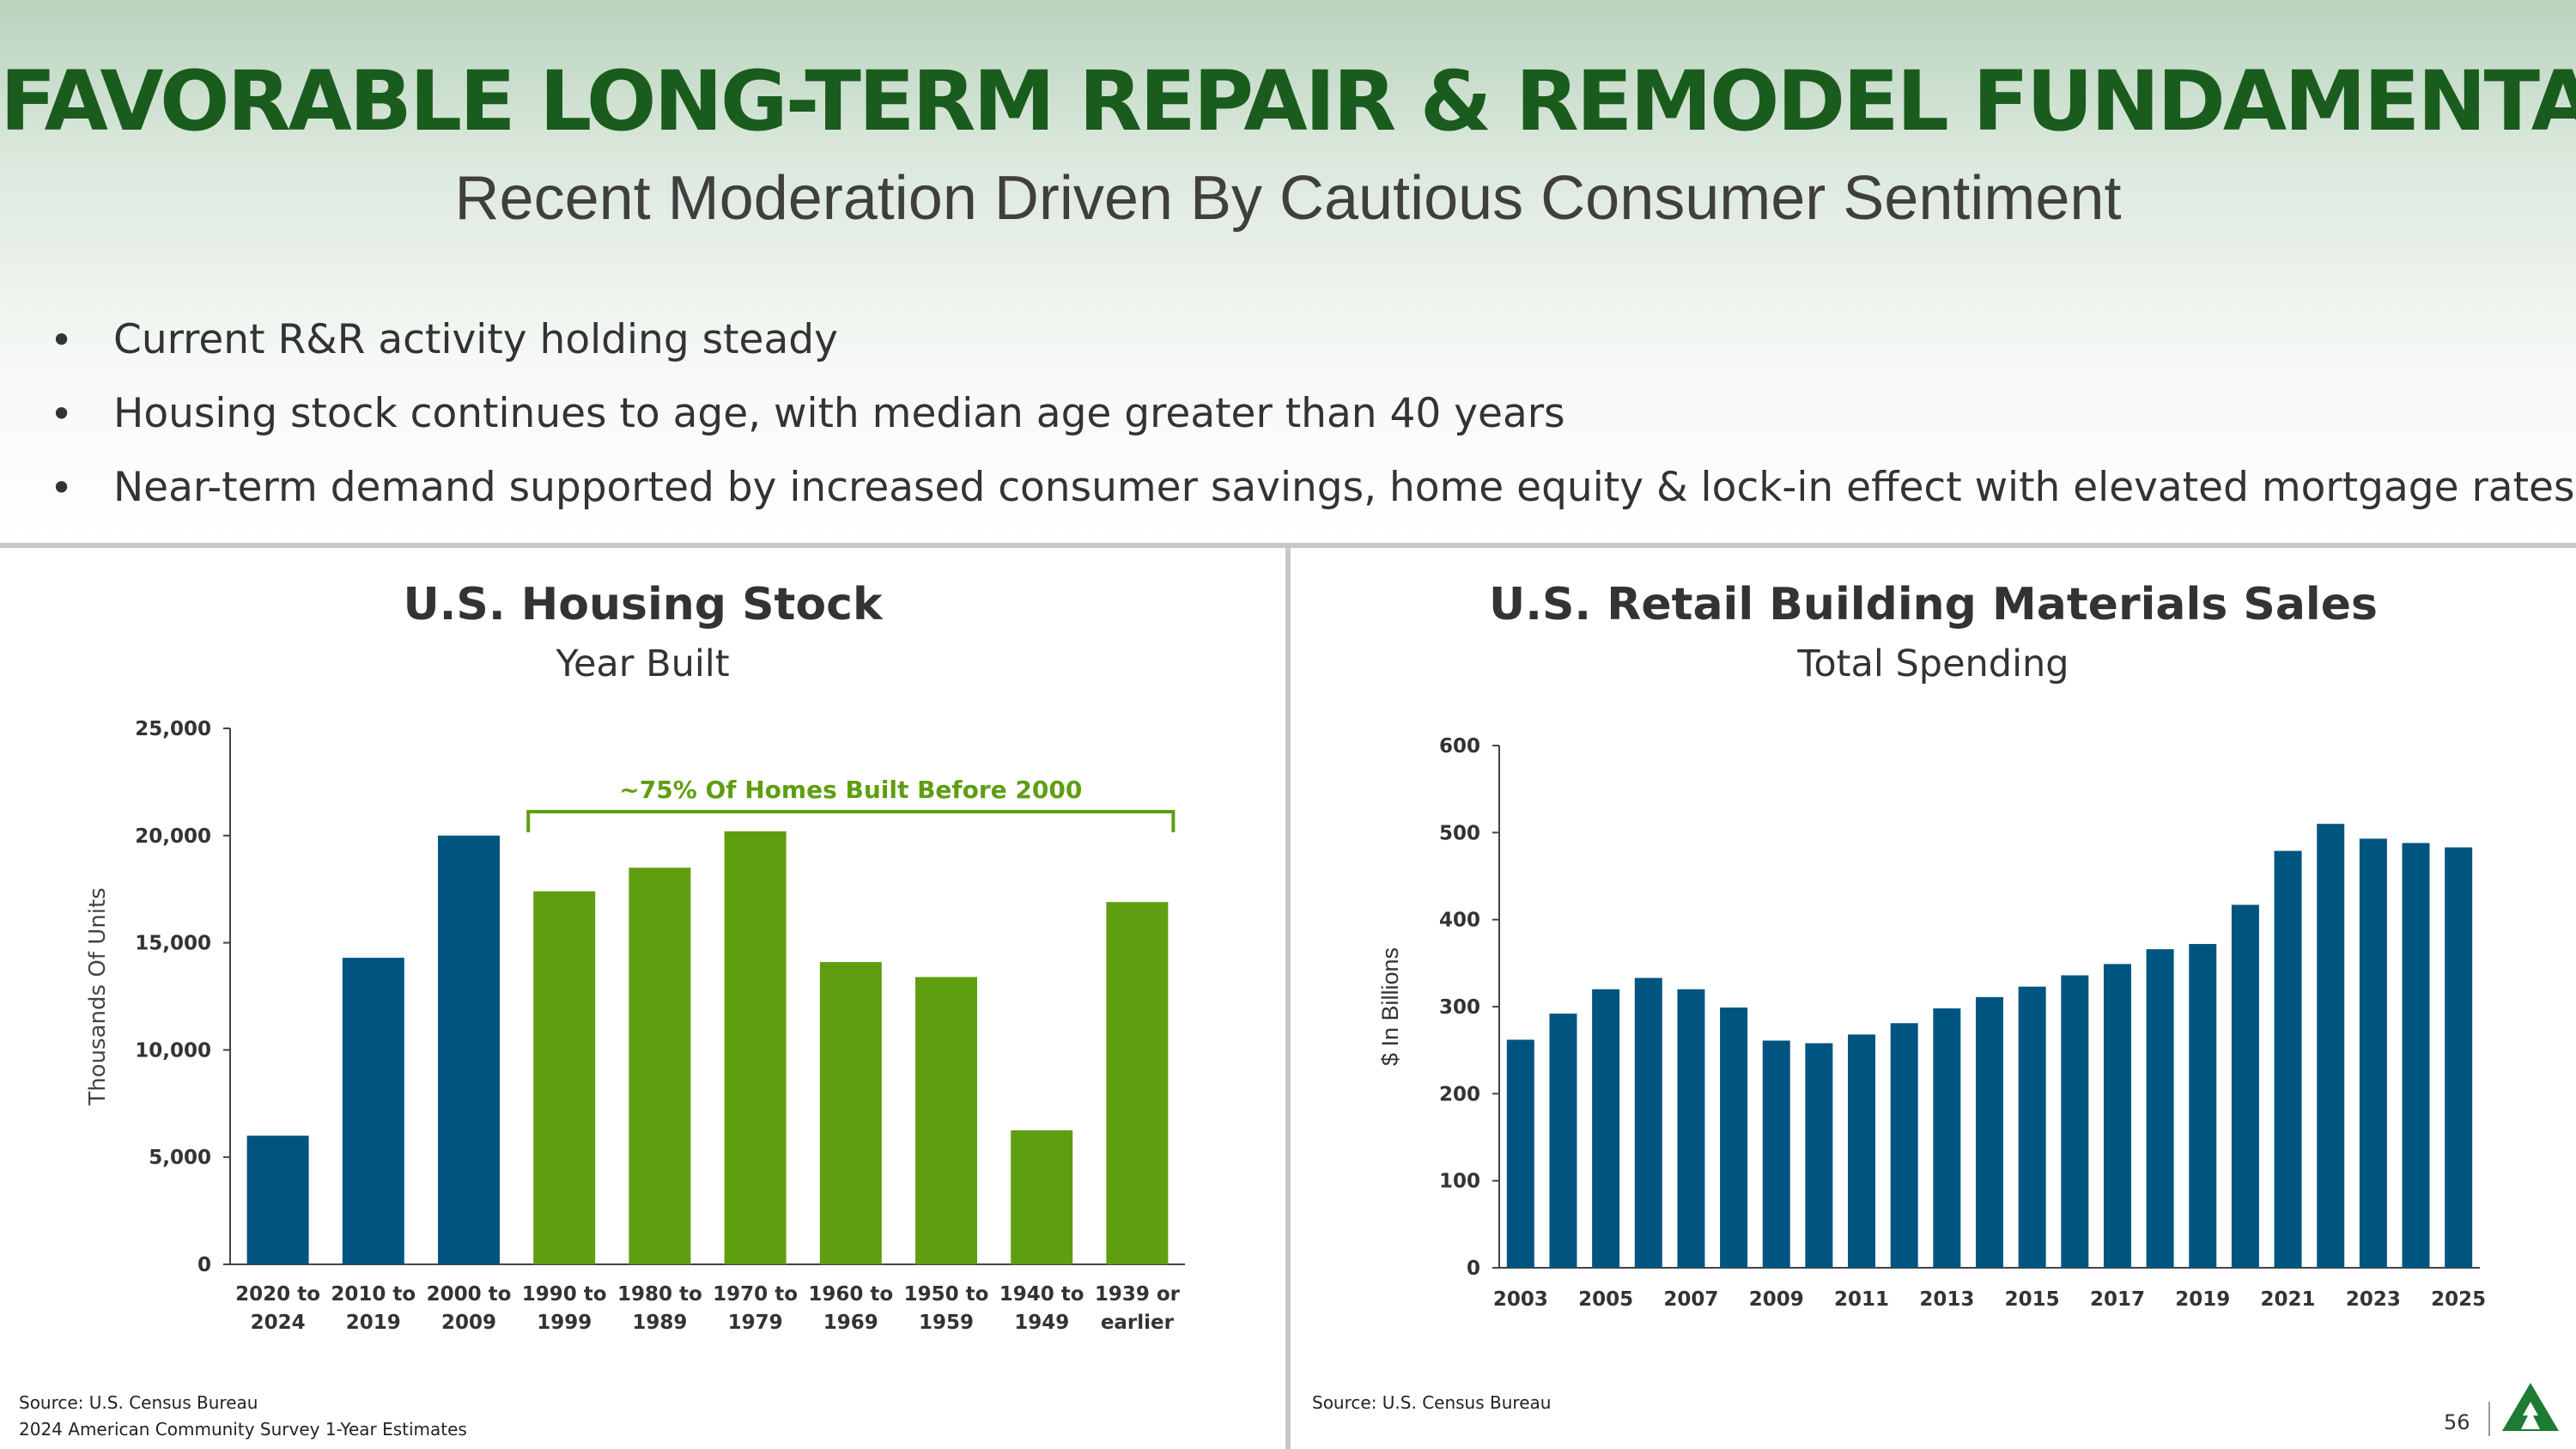 The height and width of the screenshot is (1449, 2576). I want to click on annotation-text: ~75% Of Homes Built Before 2000, so click(850, 790).